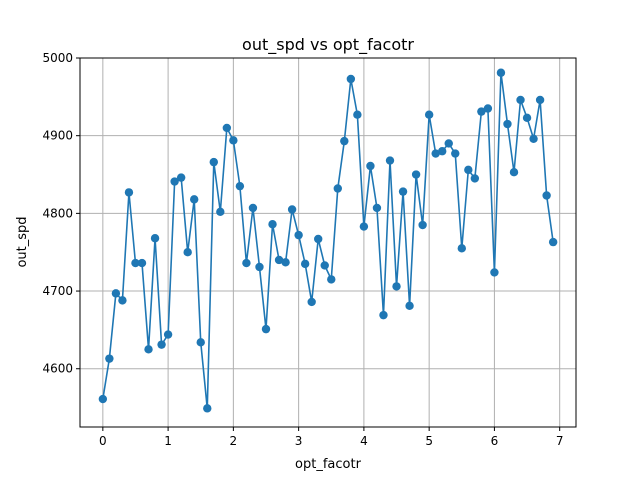  I want to click on y-tick-label: 5000, so click(57, 58).